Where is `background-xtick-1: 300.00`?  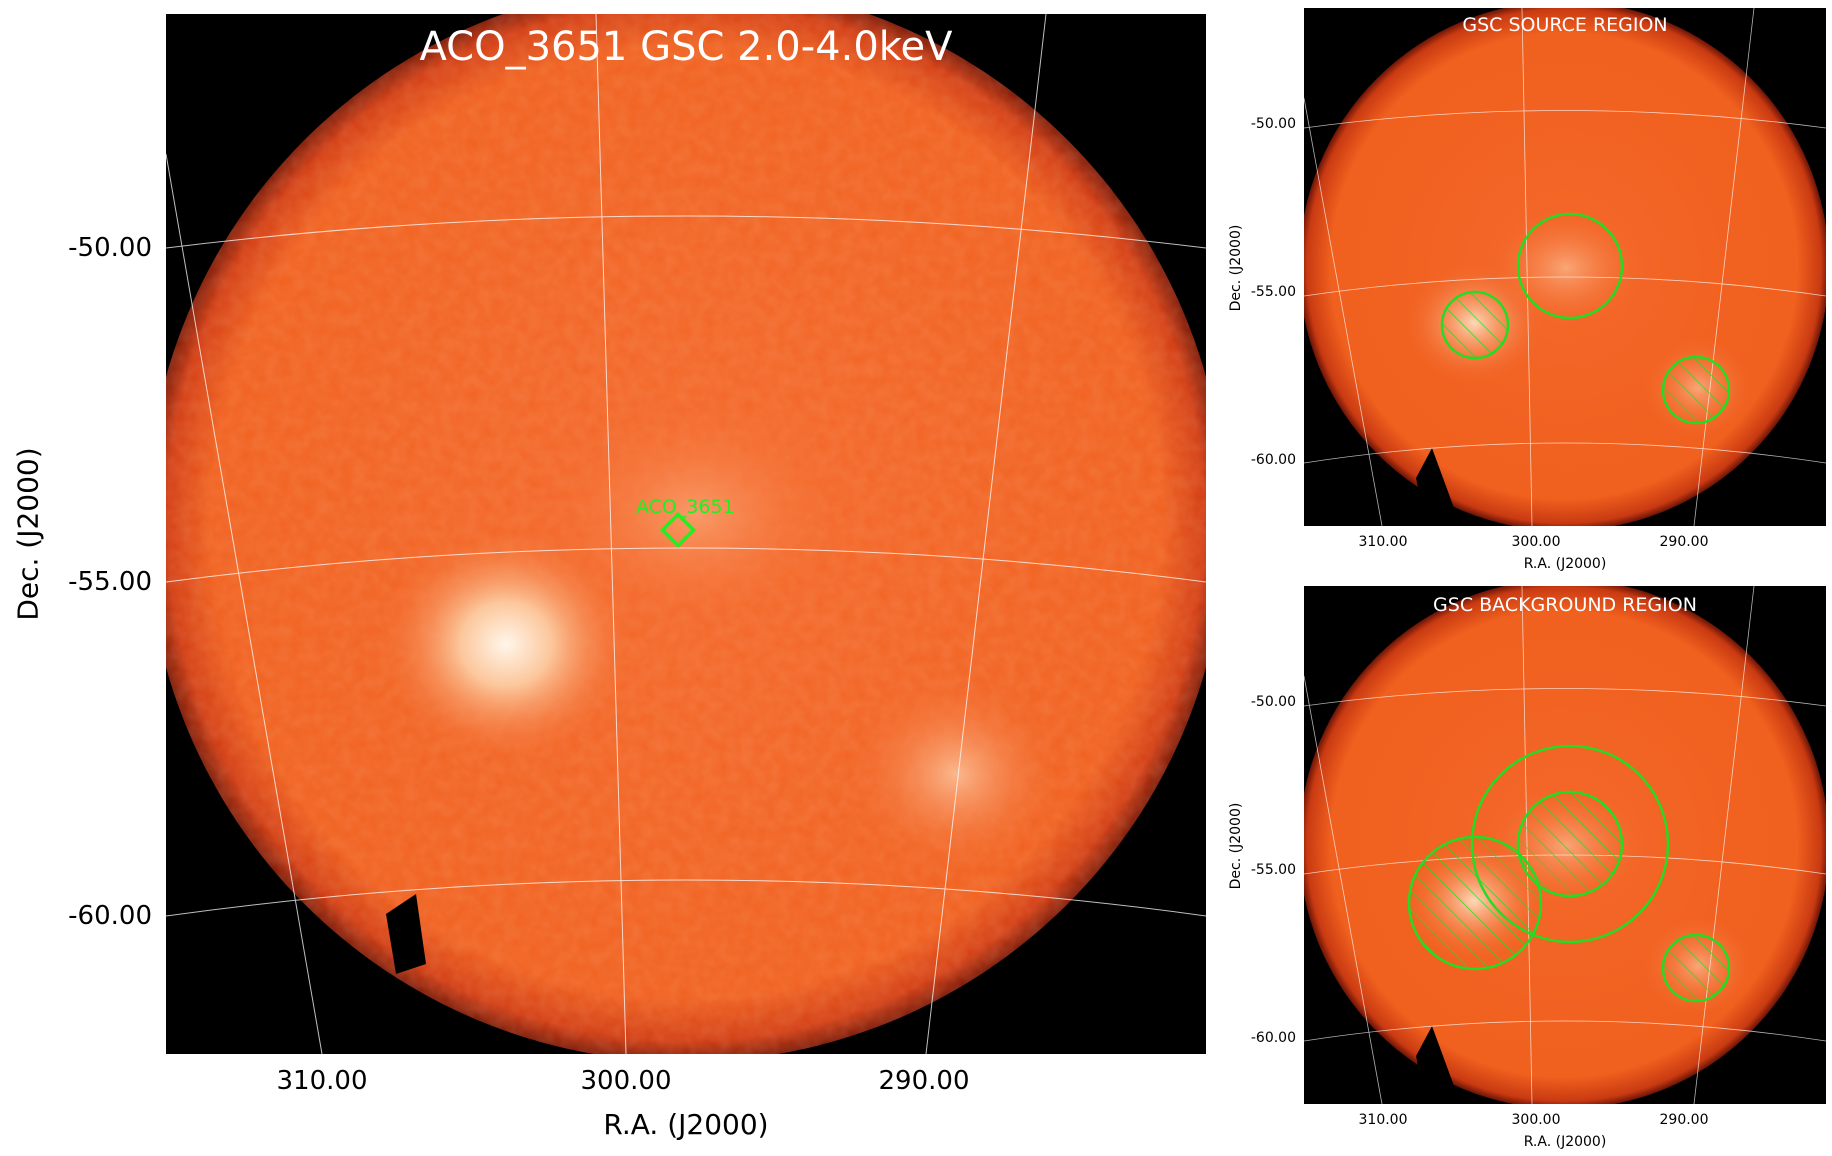
background-xtick-1: 300.00 is located at coordinates (1536, 1120).